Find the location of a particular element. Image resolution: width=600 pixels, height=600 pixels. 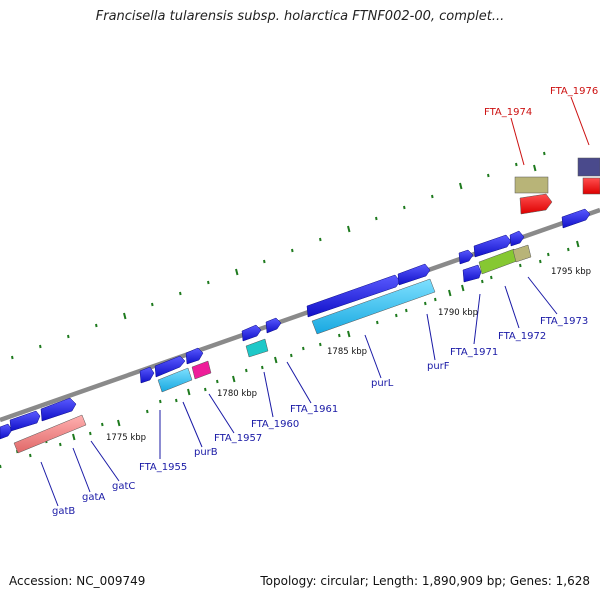

kbp-label-1790: 1790 kbp is located at coordinates (458, 313).